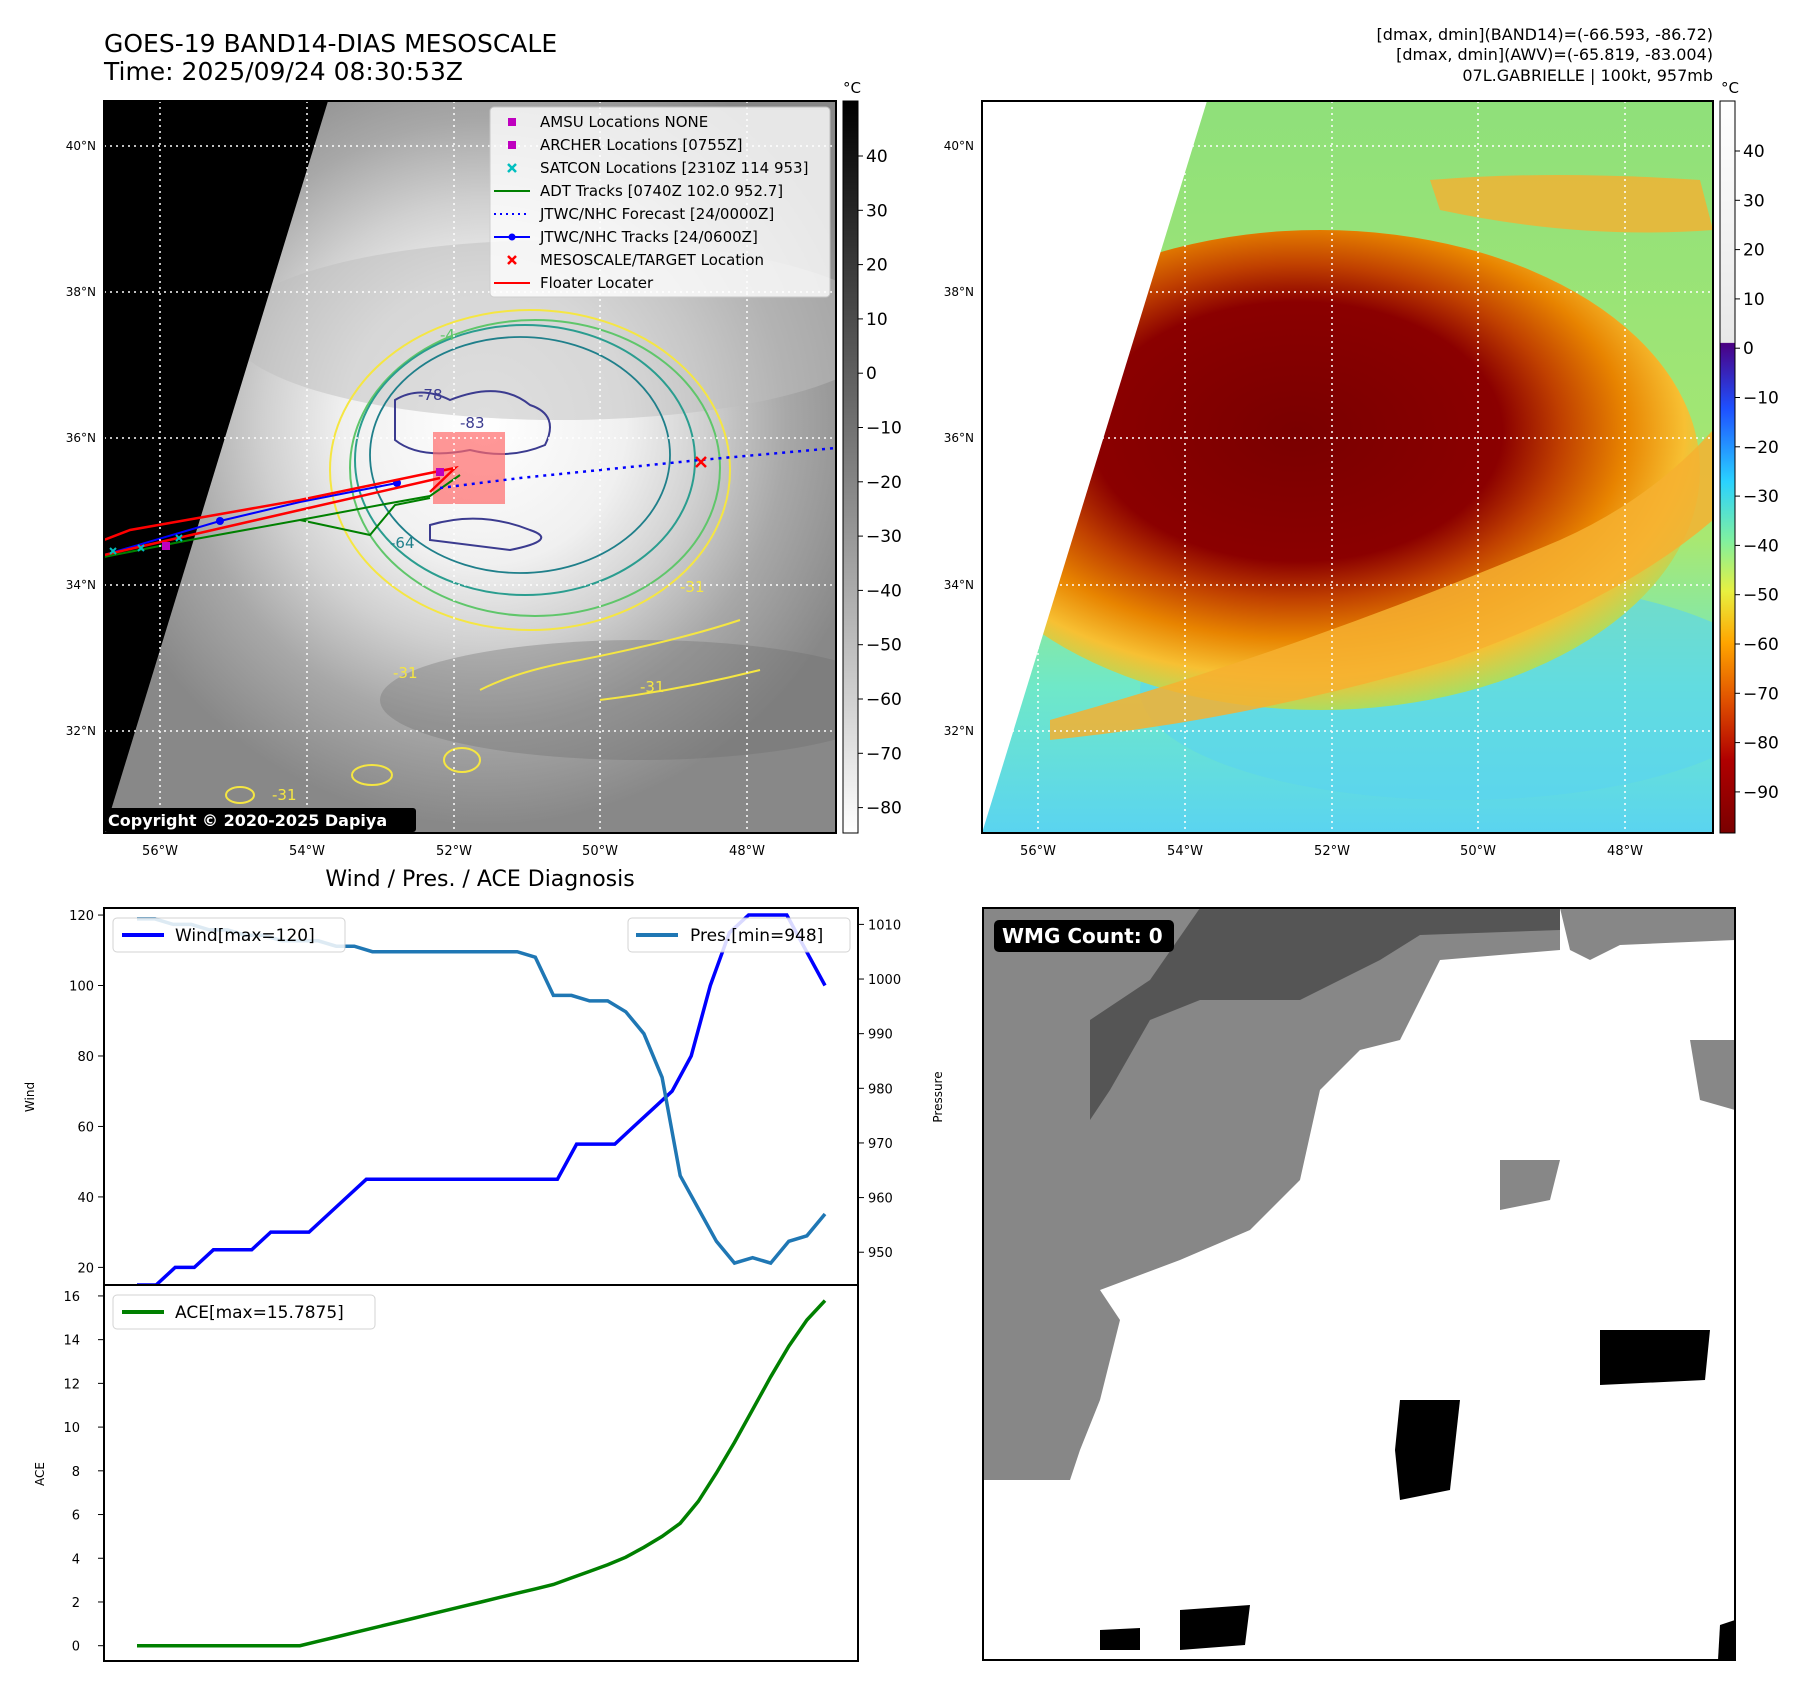  Describe the element at coordinates (30, 1097) in the screenshot. I see `wind-axis-label: Wind` at that location.